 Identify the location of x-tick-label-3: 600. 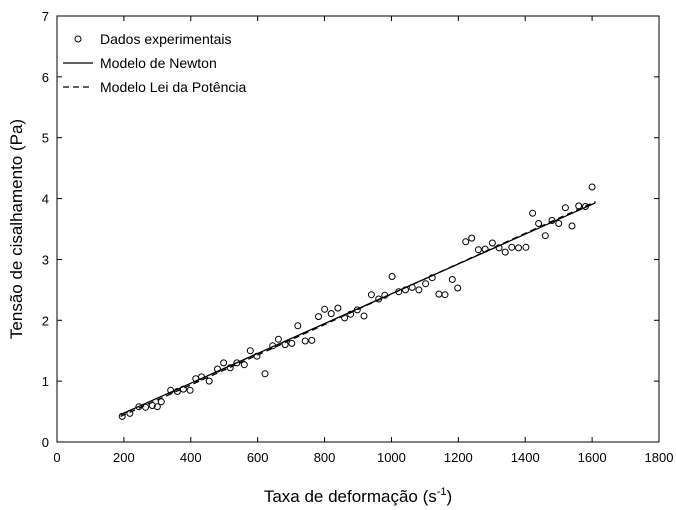
(258, 457).